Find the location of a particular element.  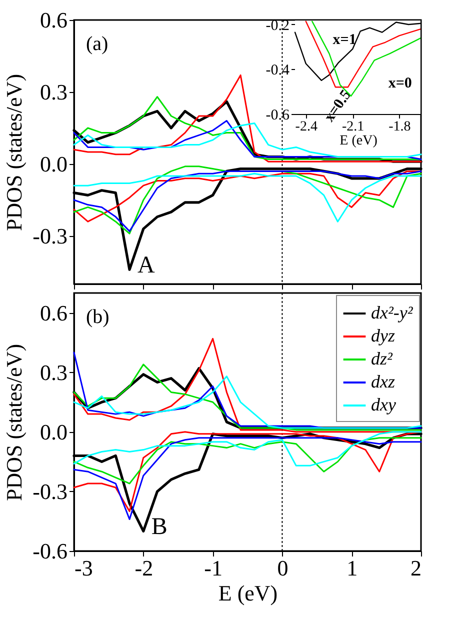

x-tick-label: -1 is located at coordinates (213, 568).